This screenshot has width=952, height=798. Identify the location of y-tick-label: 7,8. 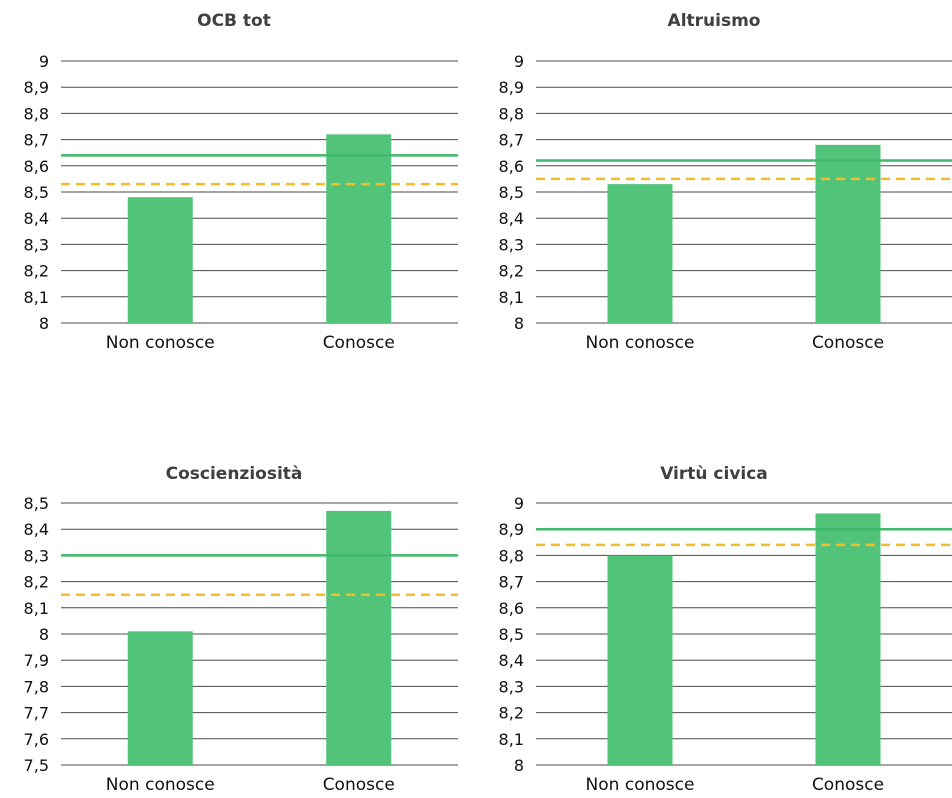
(36, 686).